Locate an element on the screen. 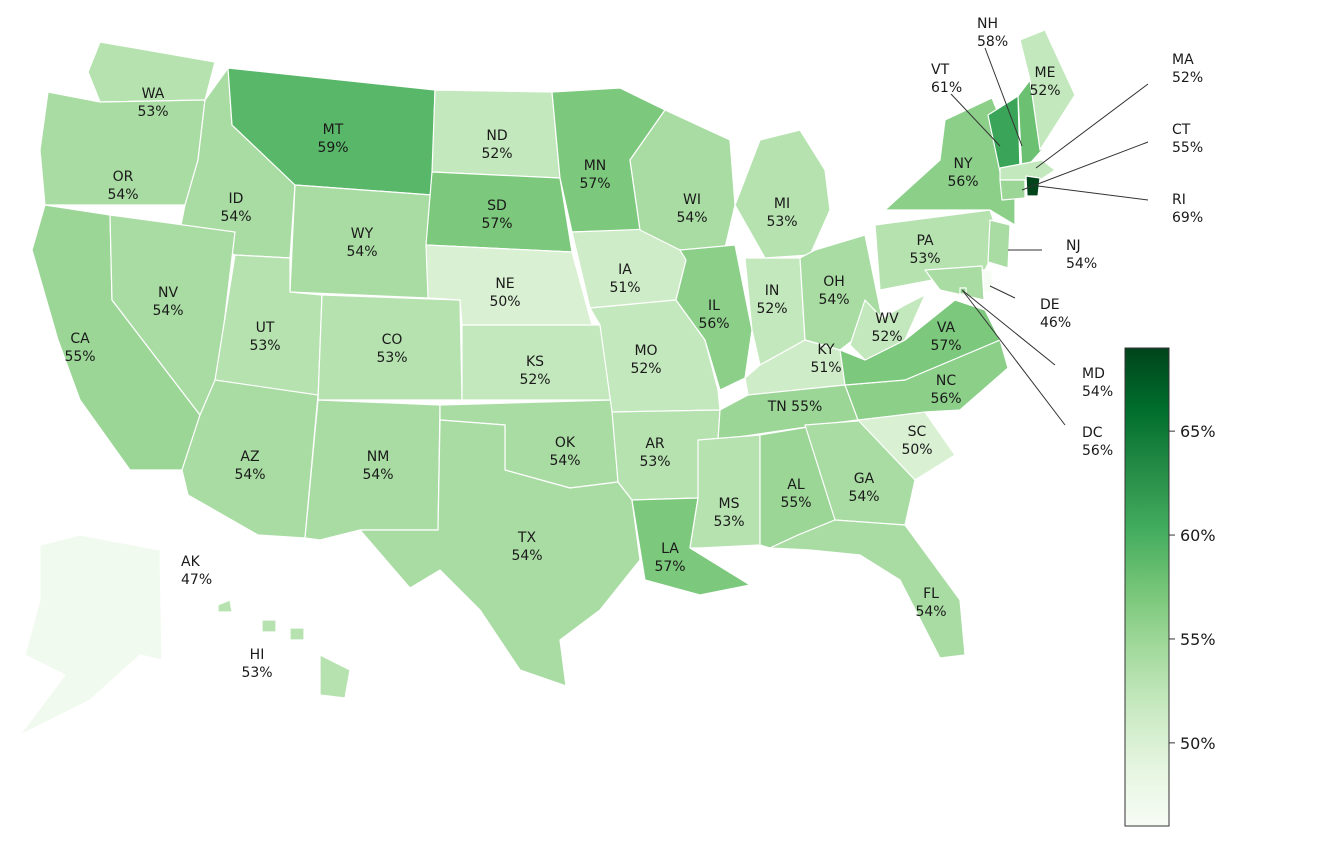 This screenshot has height=851, width=1318. state-label-in: IN 52% is located at coordinates (771, 300).